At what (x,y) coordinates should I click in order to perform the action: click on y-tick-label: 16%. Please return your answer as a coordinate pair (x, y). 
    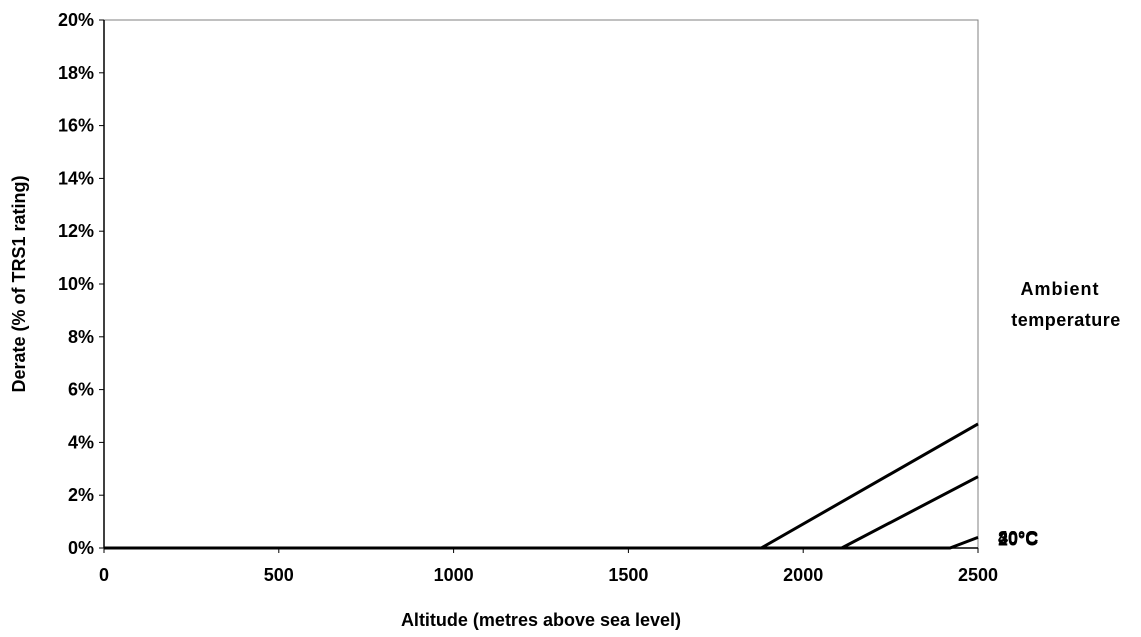
    Looking at the image, I should click on (76, 126).